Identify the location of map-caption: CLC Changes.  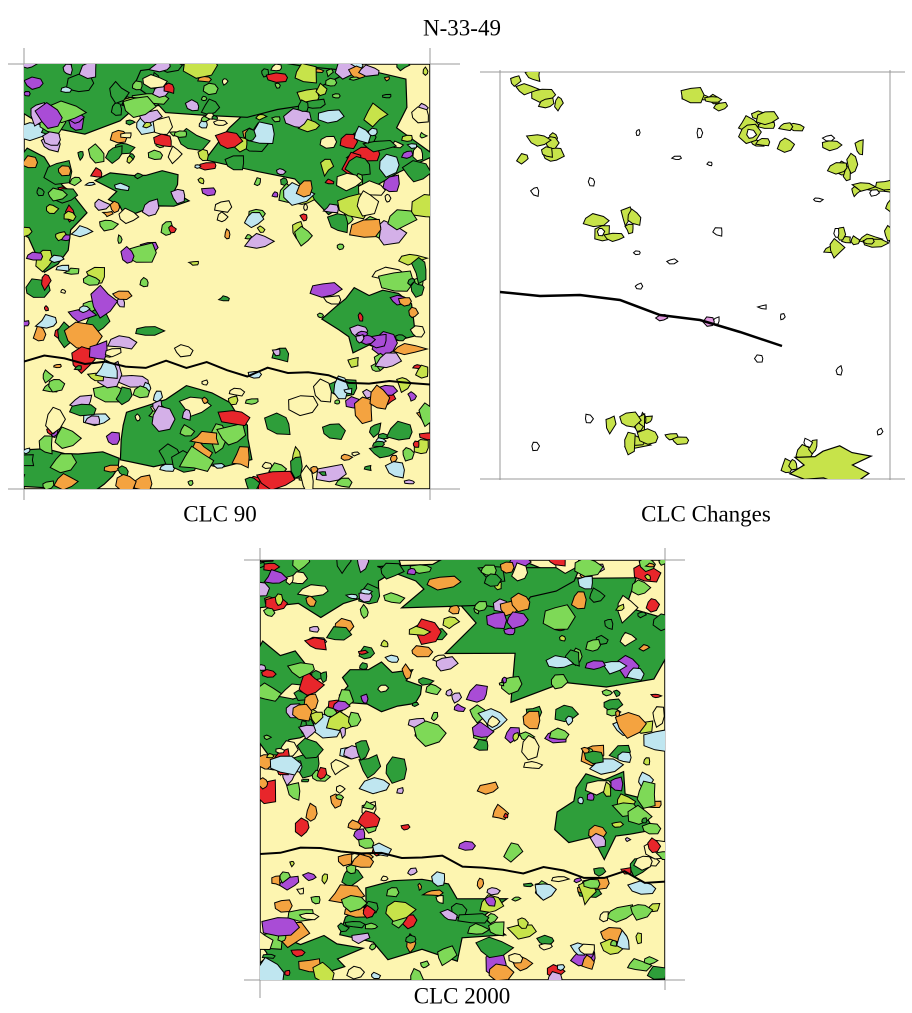
(706, 513).